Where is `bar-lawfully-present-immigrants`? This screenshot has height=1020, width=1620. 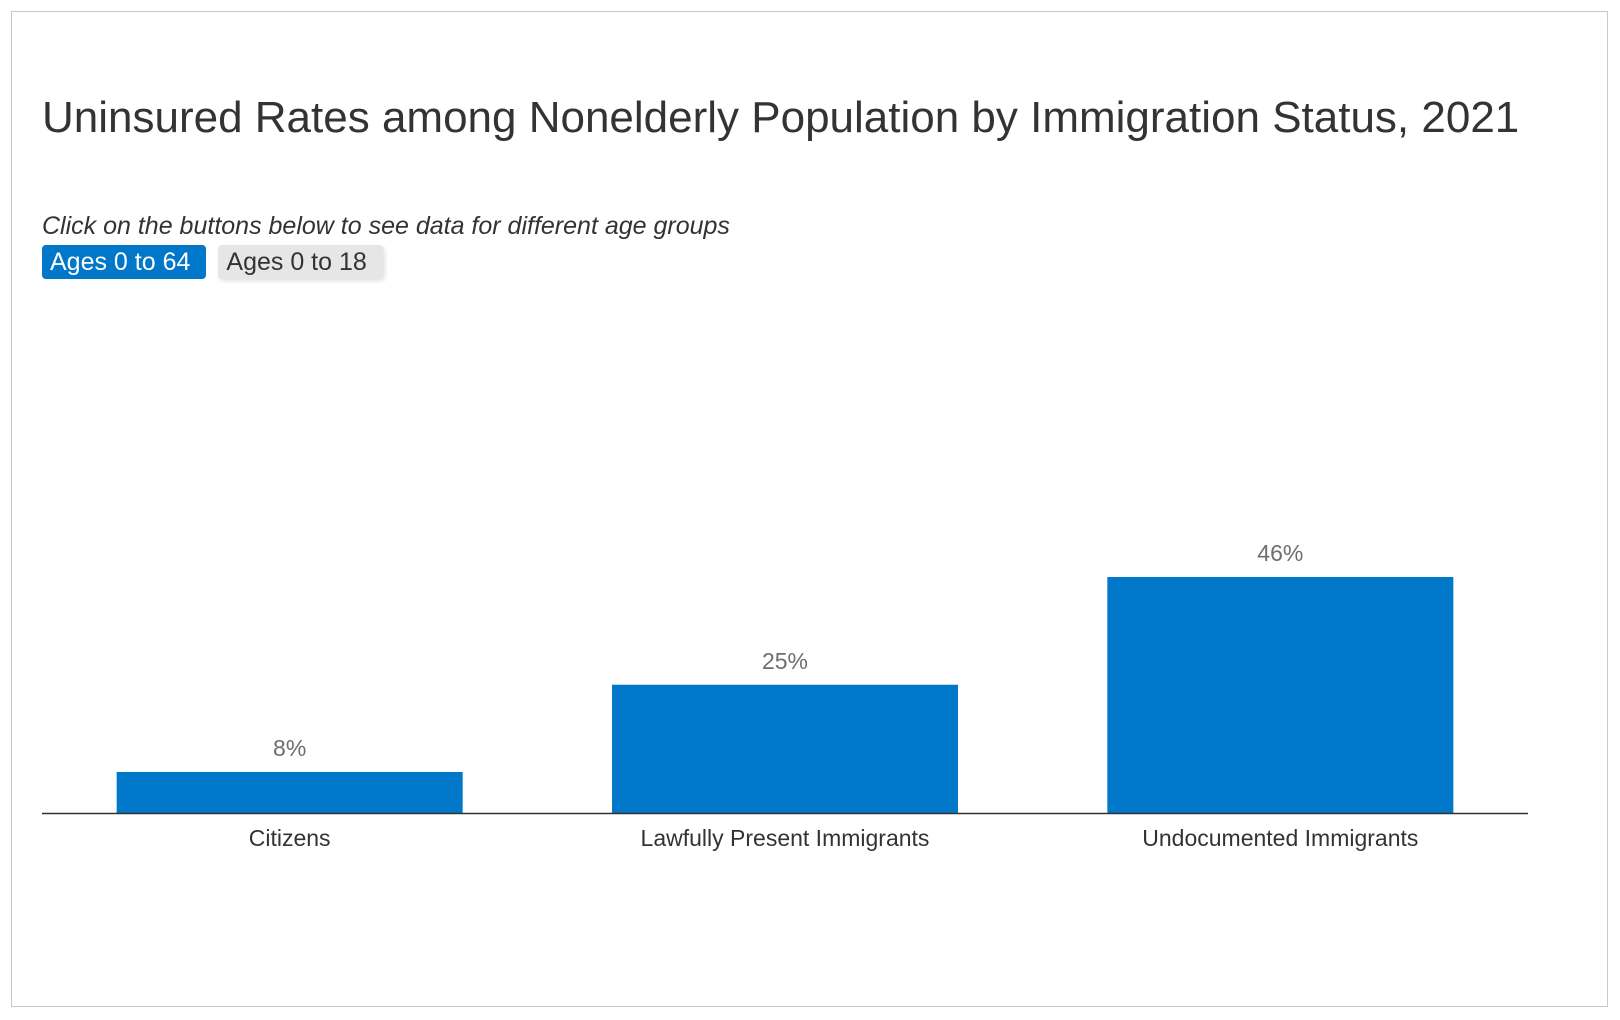
bar-lawfully-present-immigrants is located at coordinates (785, 748).